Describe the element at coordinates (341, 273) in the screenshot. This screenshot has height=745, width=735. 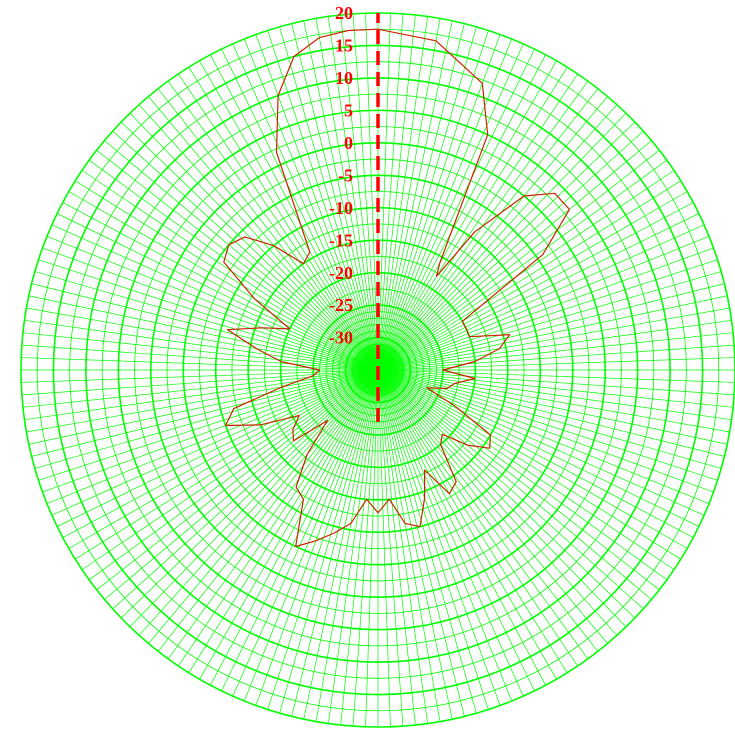
I see `radial-tick-label: -20` at that location.